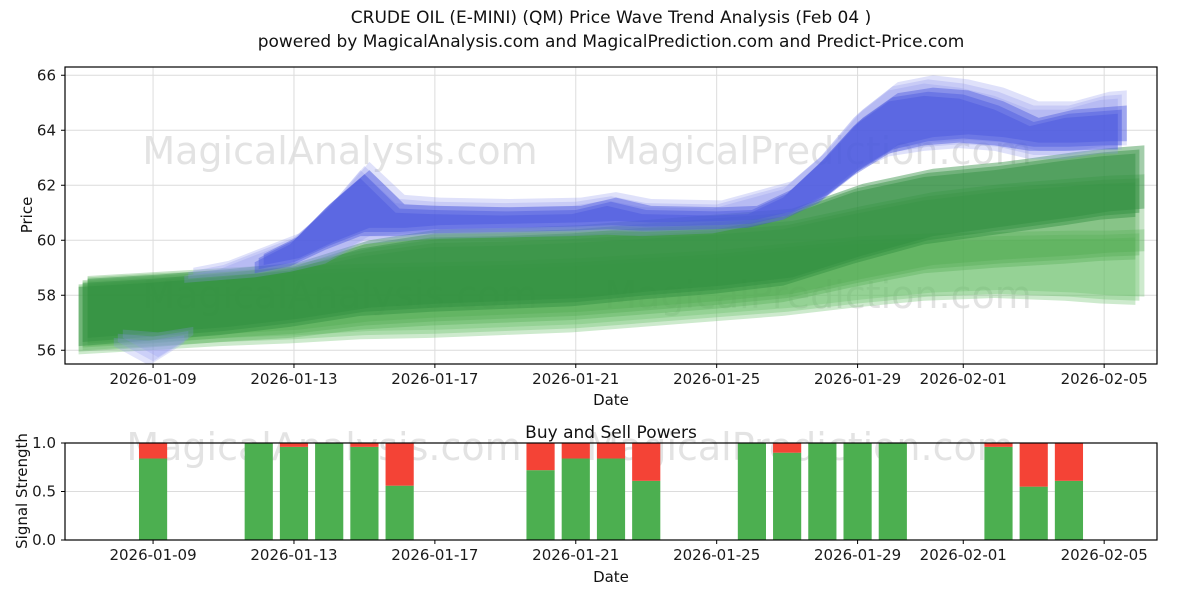  What do you see at coordinates (46, 75) in the screenshot?
I see `y-tick-label: 66` at bounding box center [46, 75].